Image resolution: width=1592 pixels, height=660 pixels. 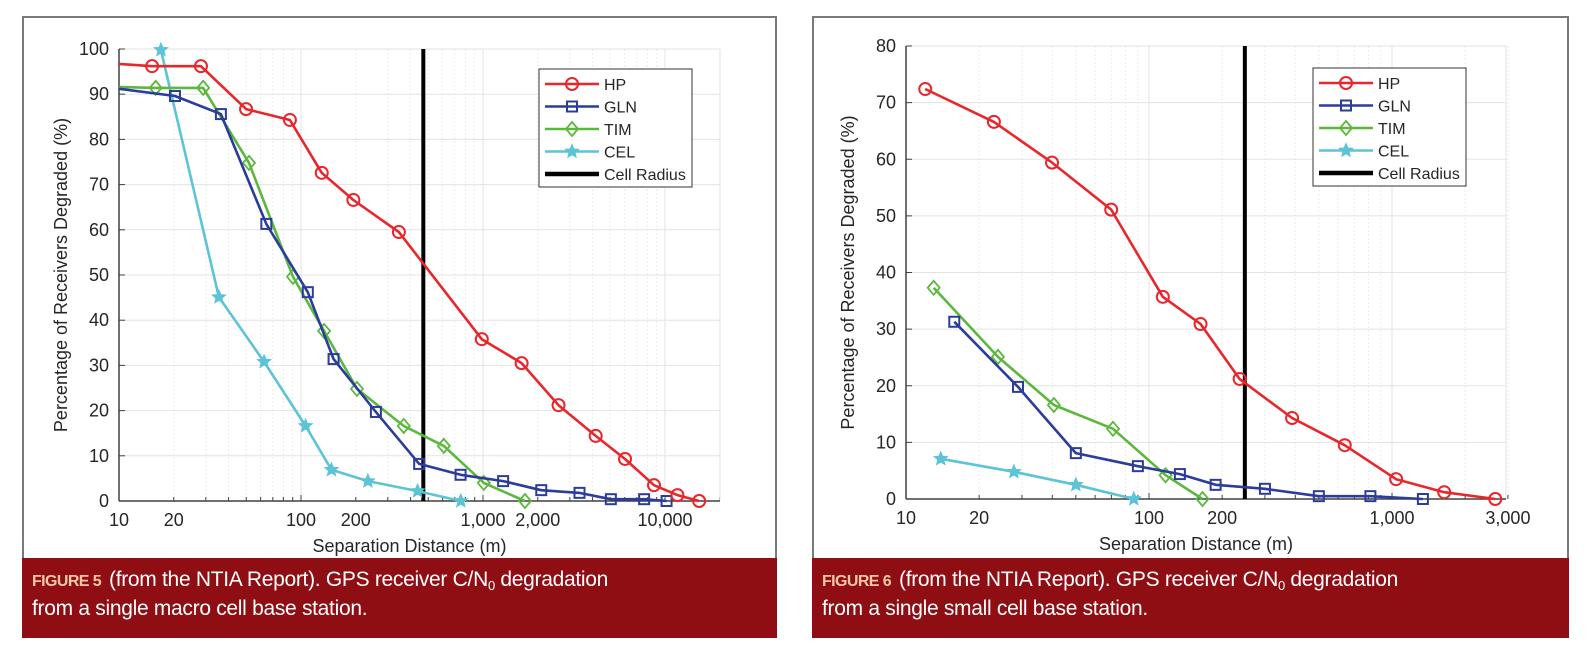 What do you see at coordinates (99, 411) in the screenshot?
I see `y-tick-label: 20` at bounding box center [99, 411].